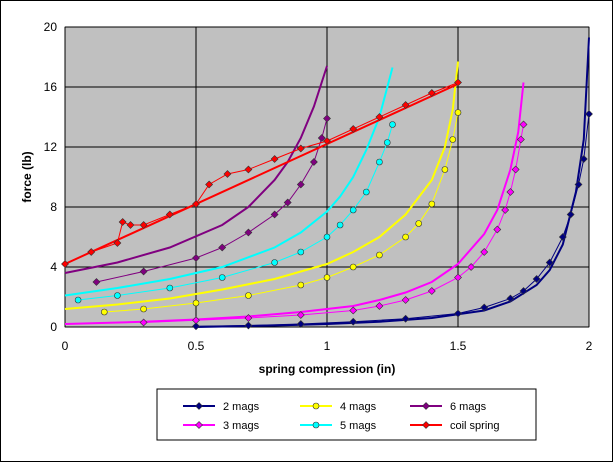  I want to click on legend-label: 3 mags, so click(241, 426).